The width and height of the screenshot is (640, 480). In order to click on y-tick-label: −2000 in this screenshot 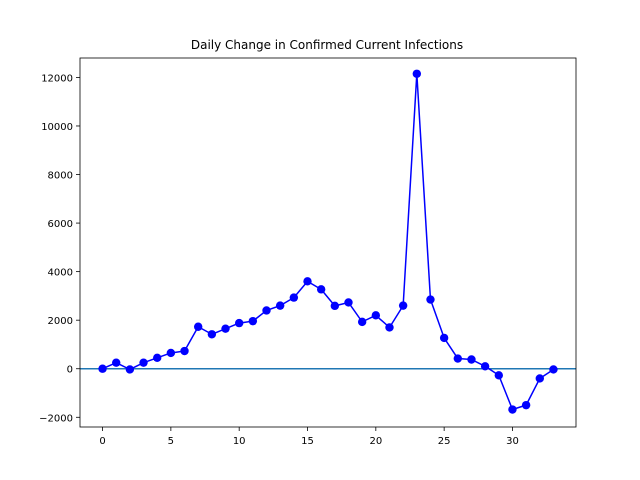, I will do `click(56, 418)`.